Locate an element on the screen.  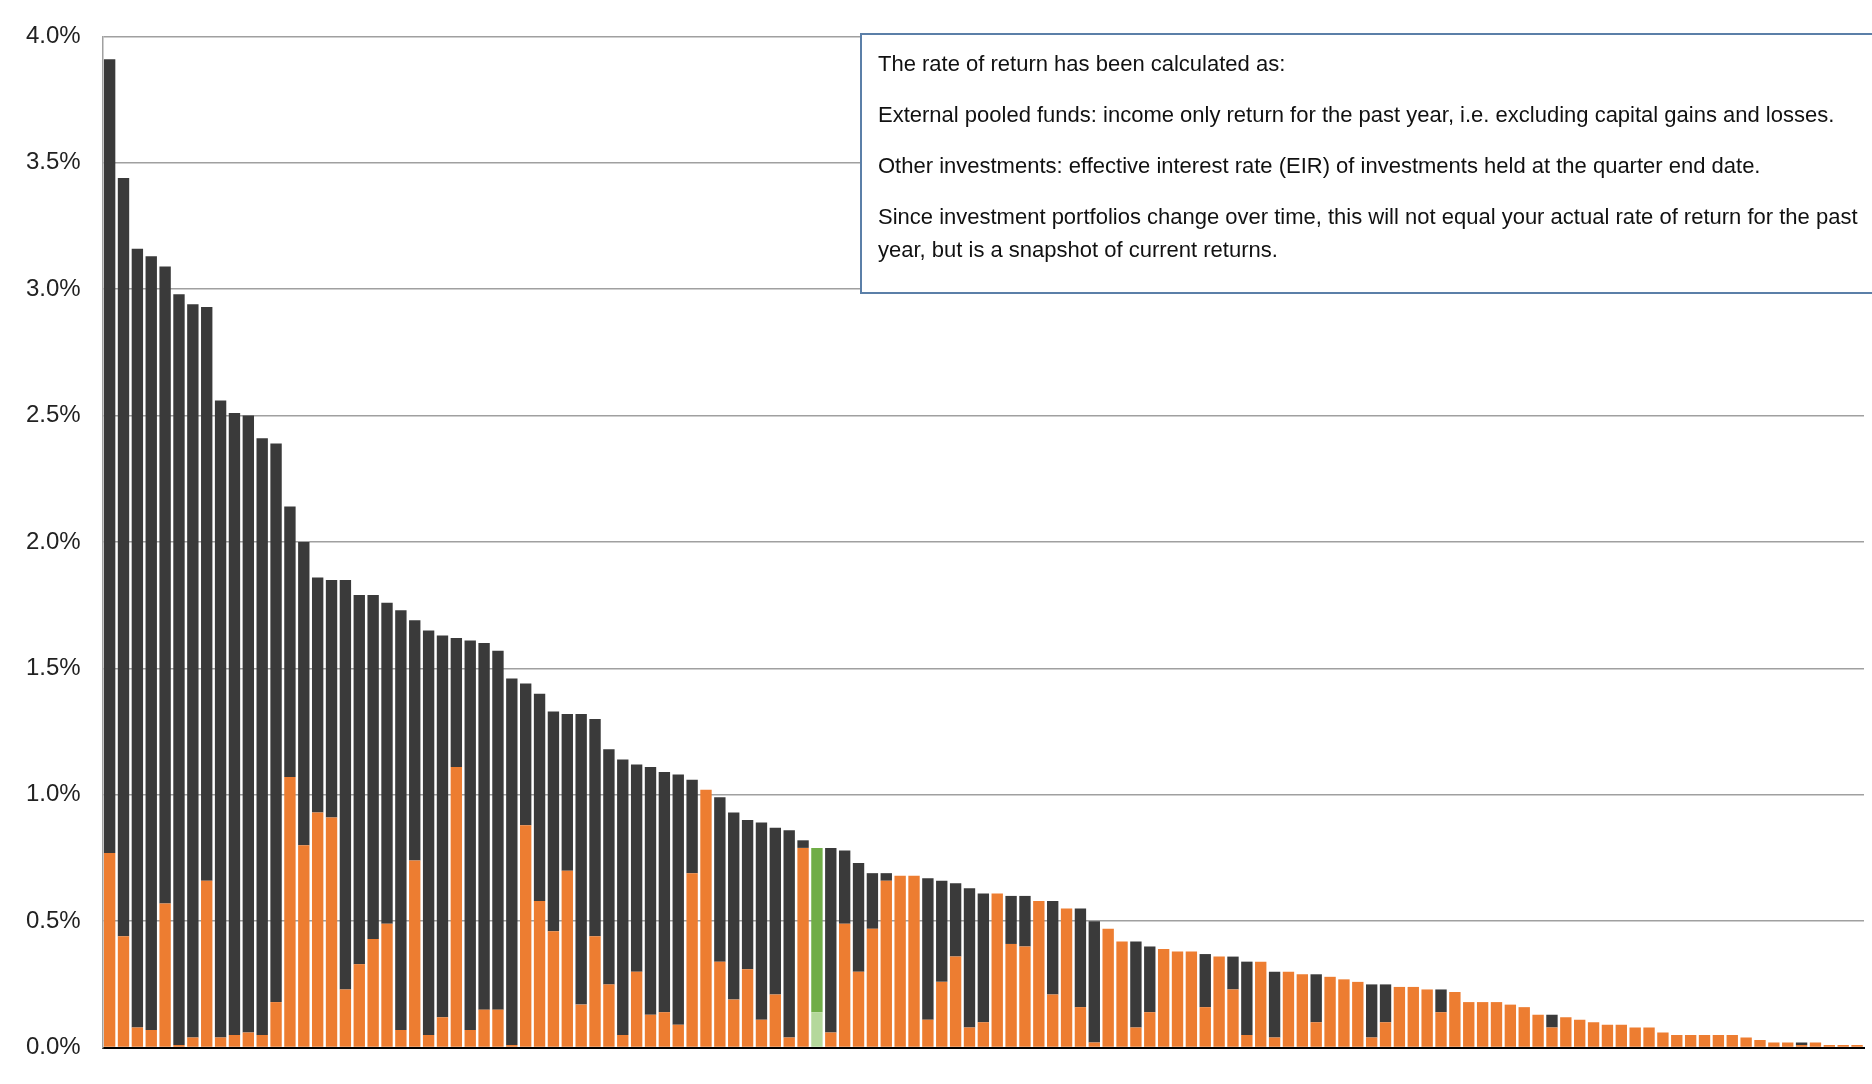
annotation: Since investment portfolios change over time, this will not equal your actual rate of return for the past year, but is a snapshot of current returns. is located at coordinates (1368, 233).